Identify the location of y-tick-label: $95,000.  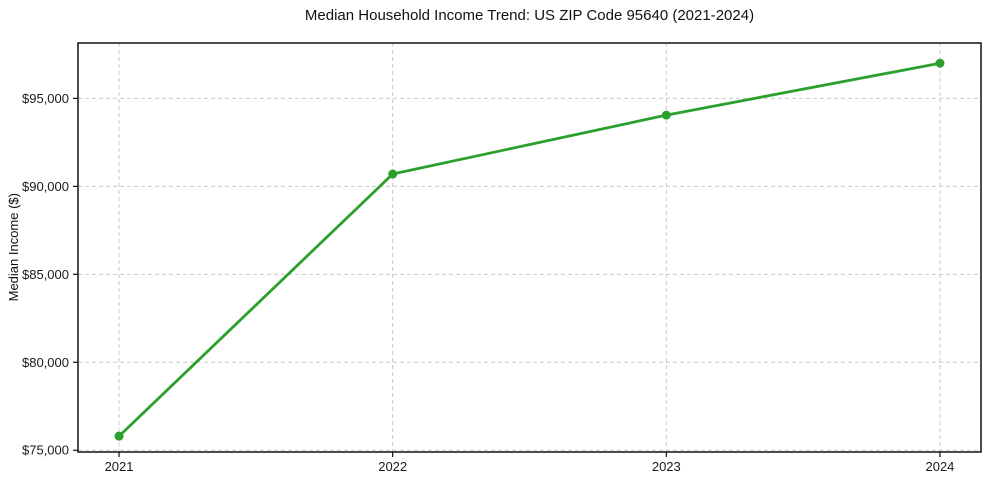
(45, 98).